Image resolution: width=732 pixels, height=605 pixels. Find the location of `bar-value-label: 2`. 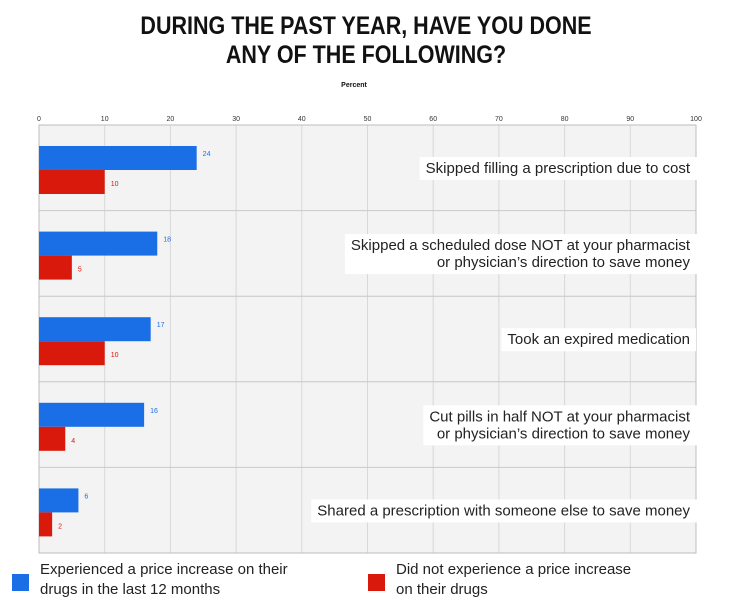

bar-value-label: 2 is located at coordinates (60, 526).